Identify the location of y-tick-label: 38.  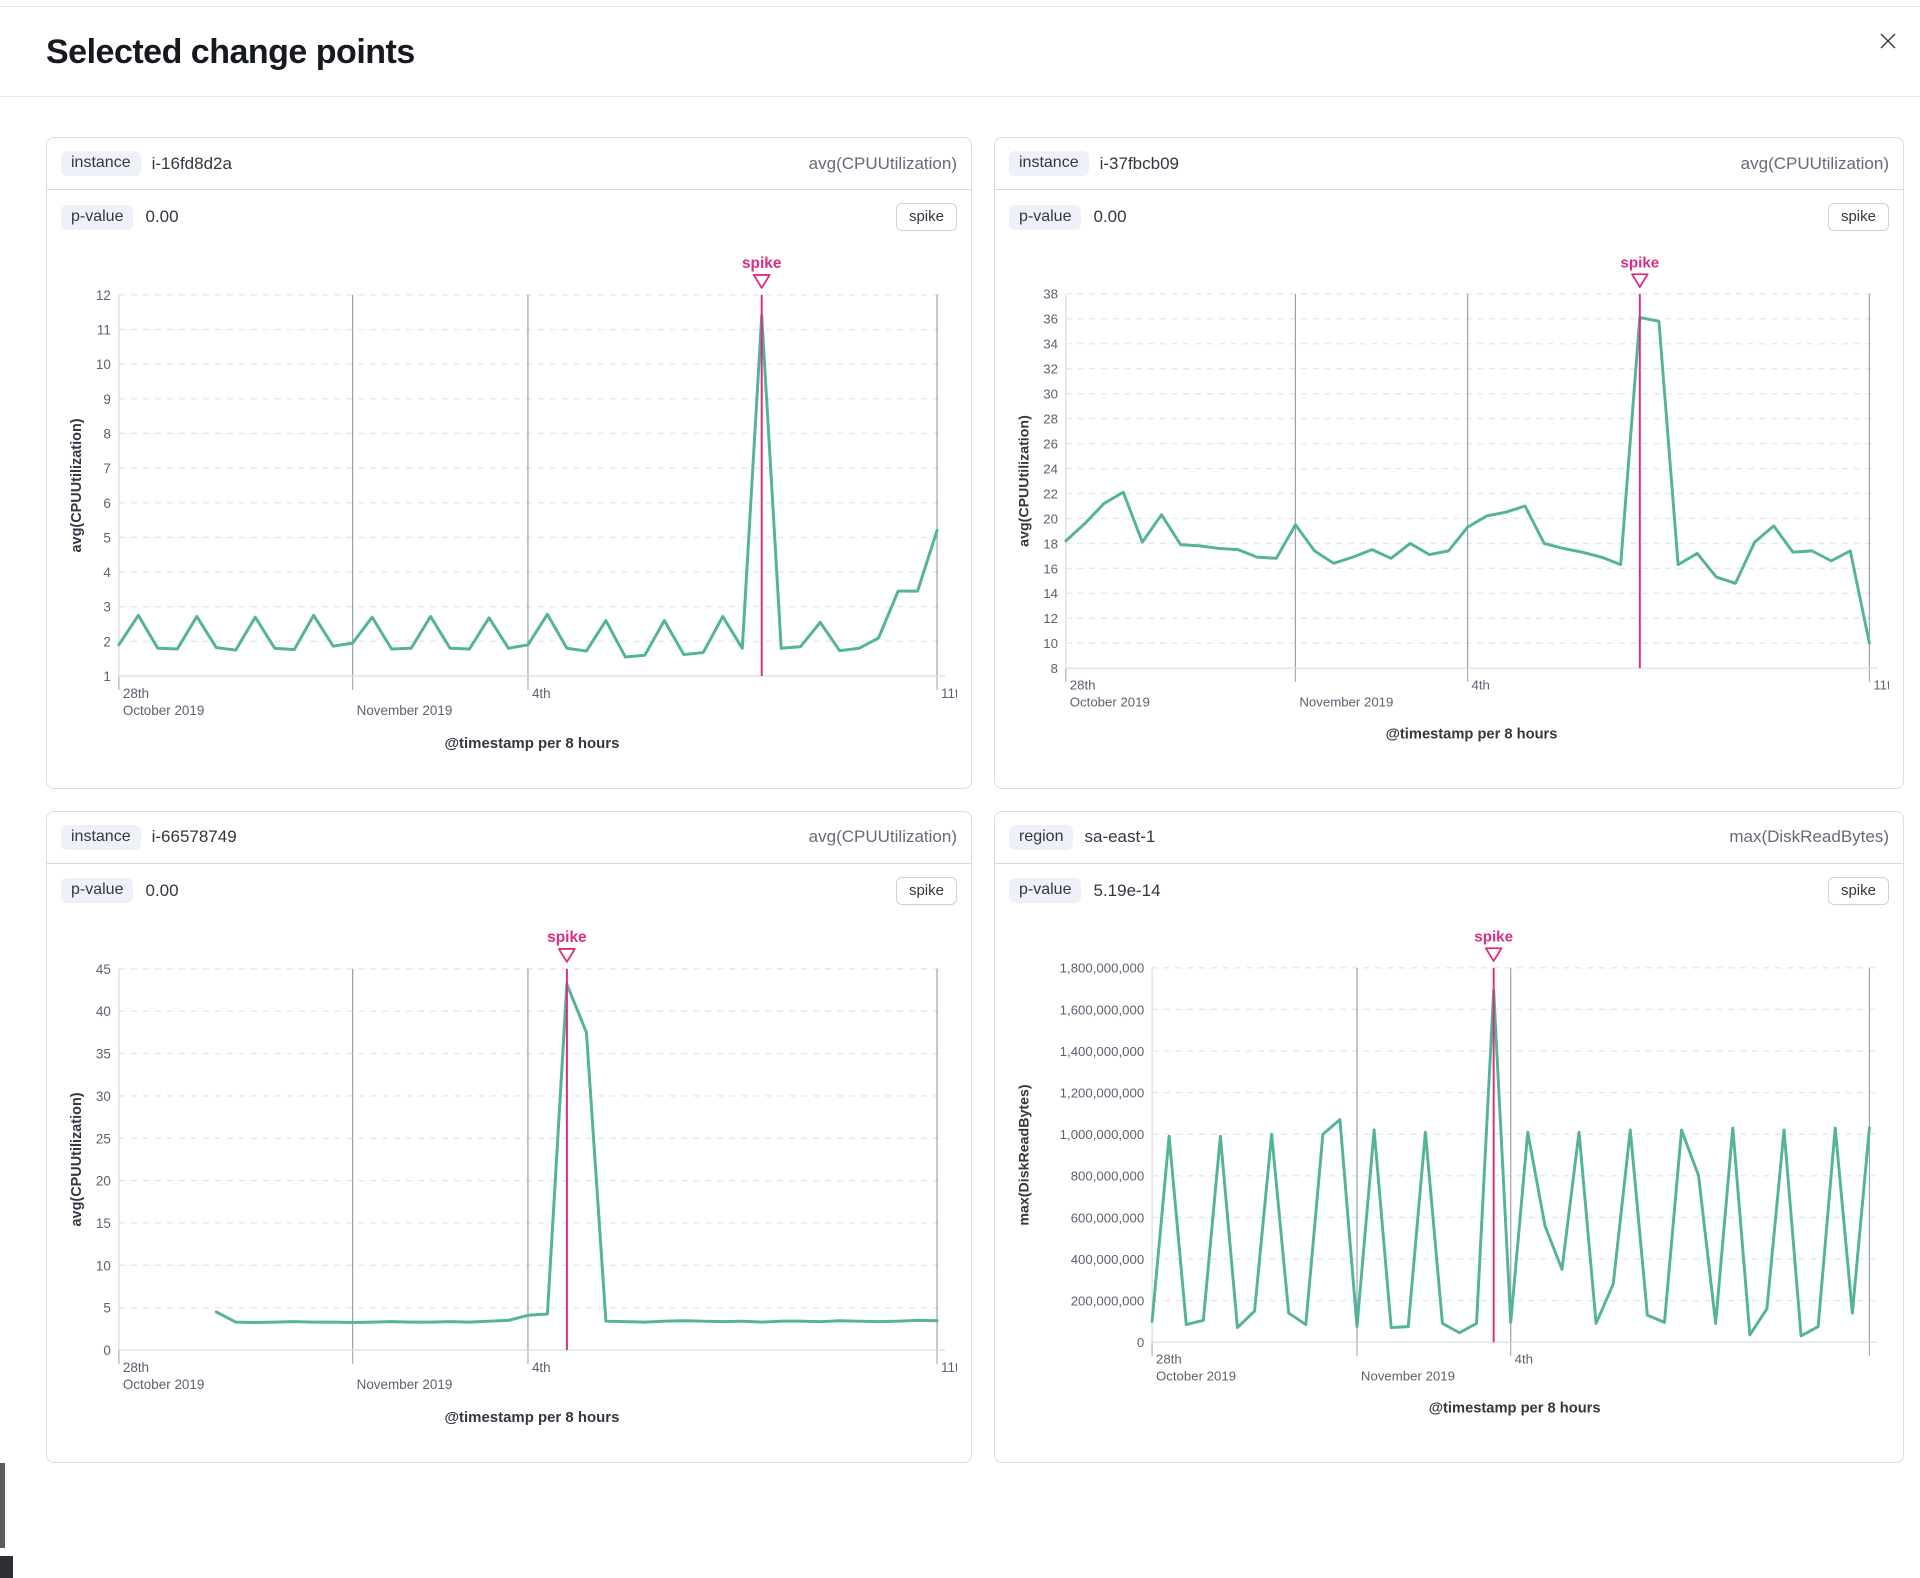
(1050, 294).